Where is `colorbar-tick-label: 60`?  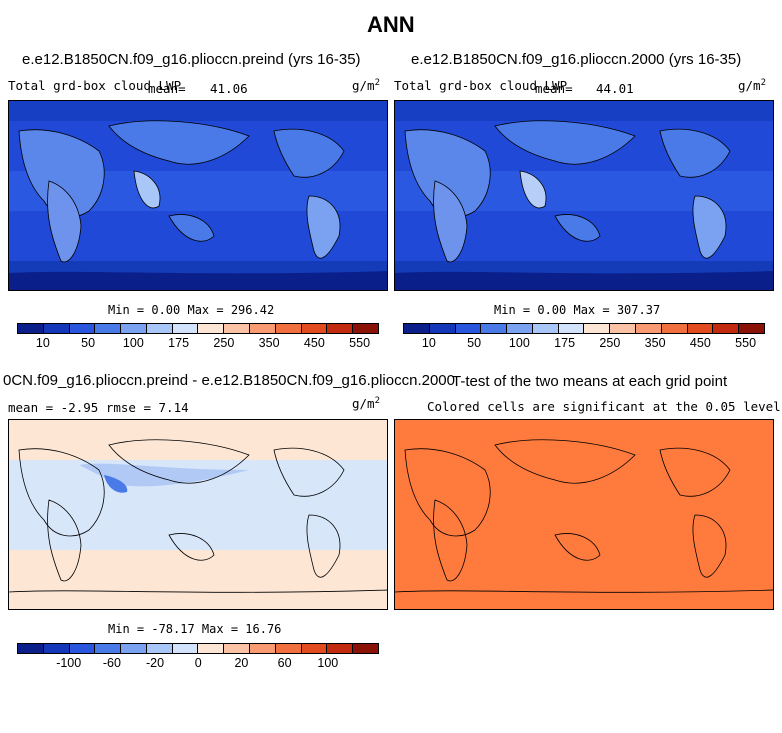
colorbar-tick-label: 60 is located at coordinates (284, 663).